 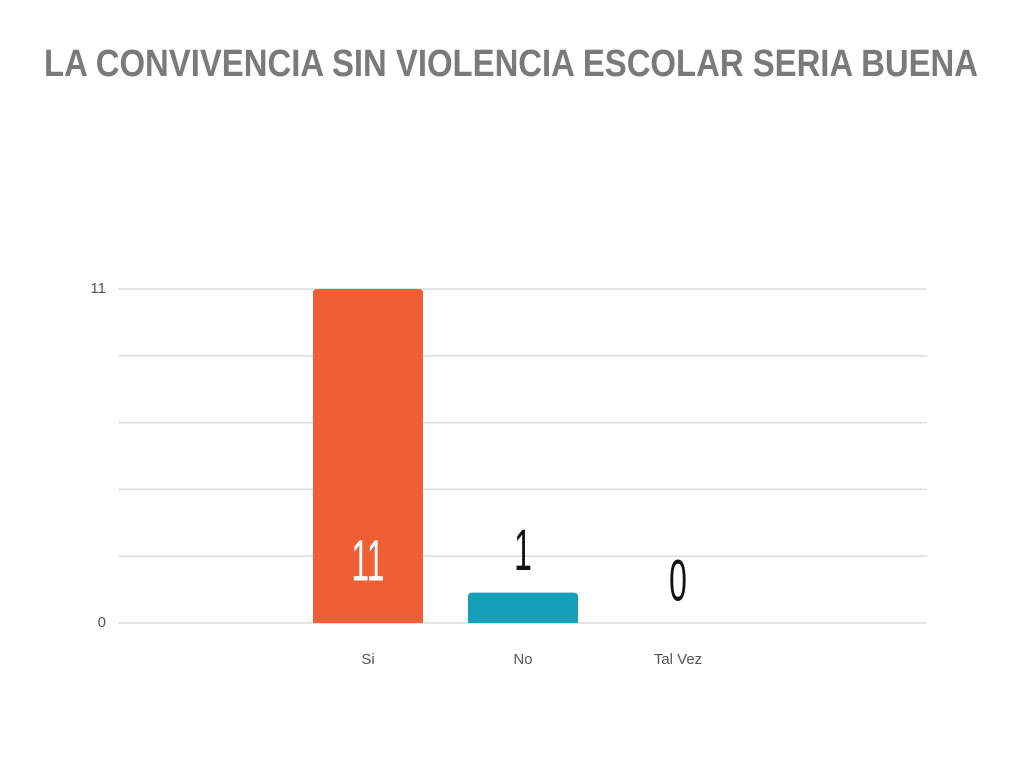 I want to click on x-tick-label: No, so click(x=522, y=659).